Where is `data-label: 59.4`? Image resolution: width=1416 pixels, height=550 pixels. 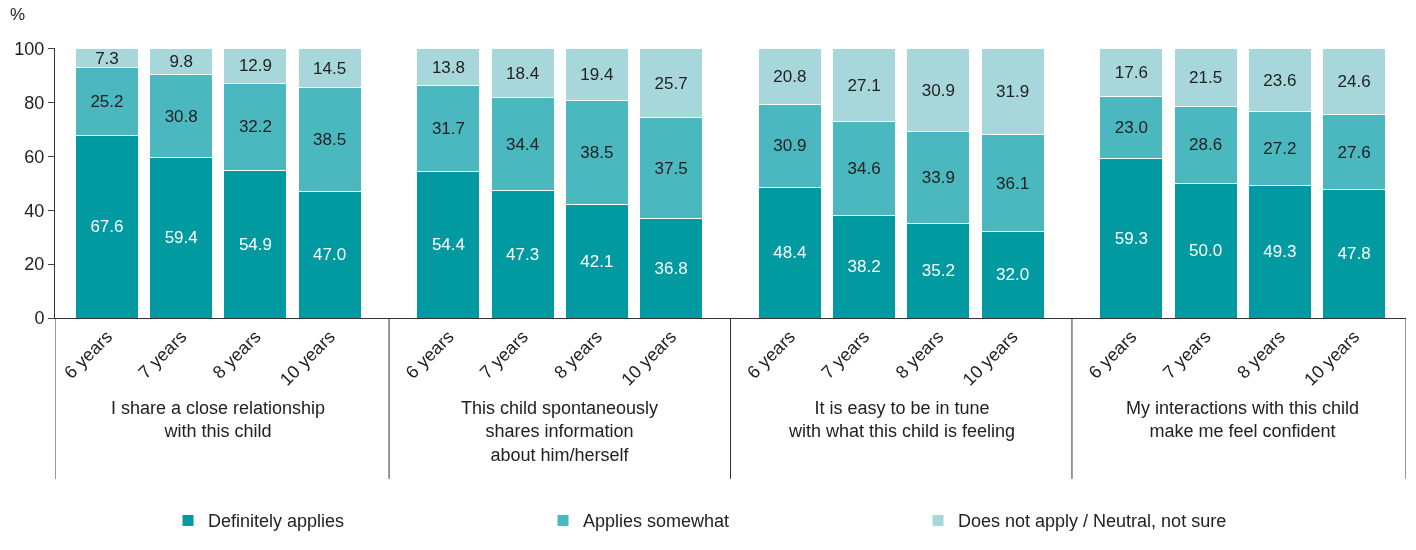 data-label: 59.4 is located at coordinates (181, 238).